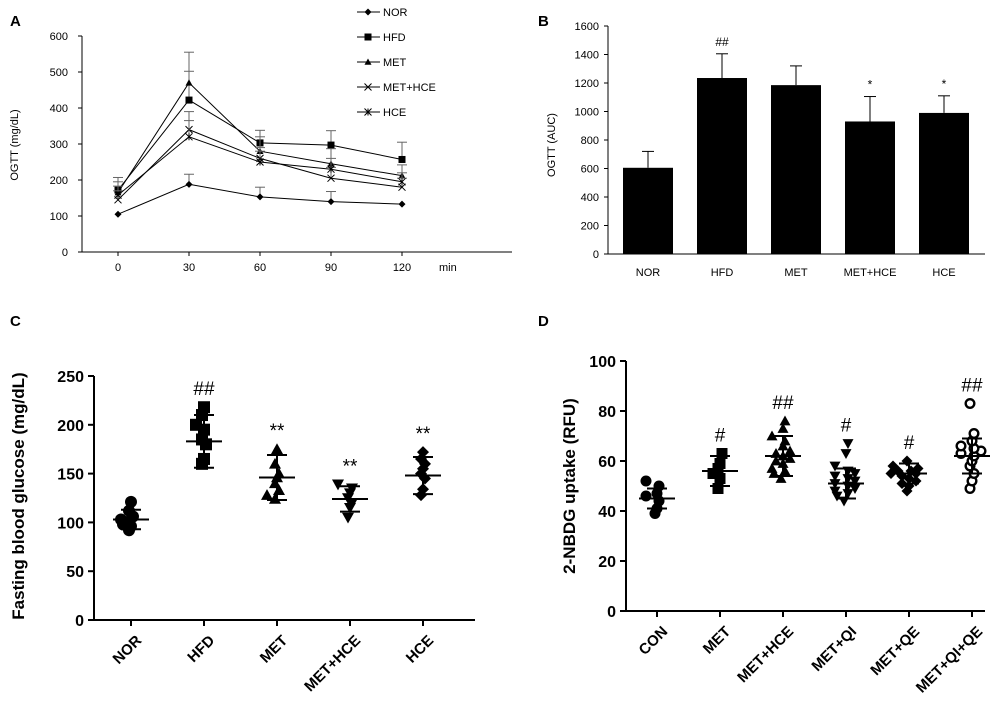 The image size is (1005, 723). What do you see at coordinates (587, 56) in the screenshot?
I see `y-tick-label: 1400` at bounding box center [587, 56].